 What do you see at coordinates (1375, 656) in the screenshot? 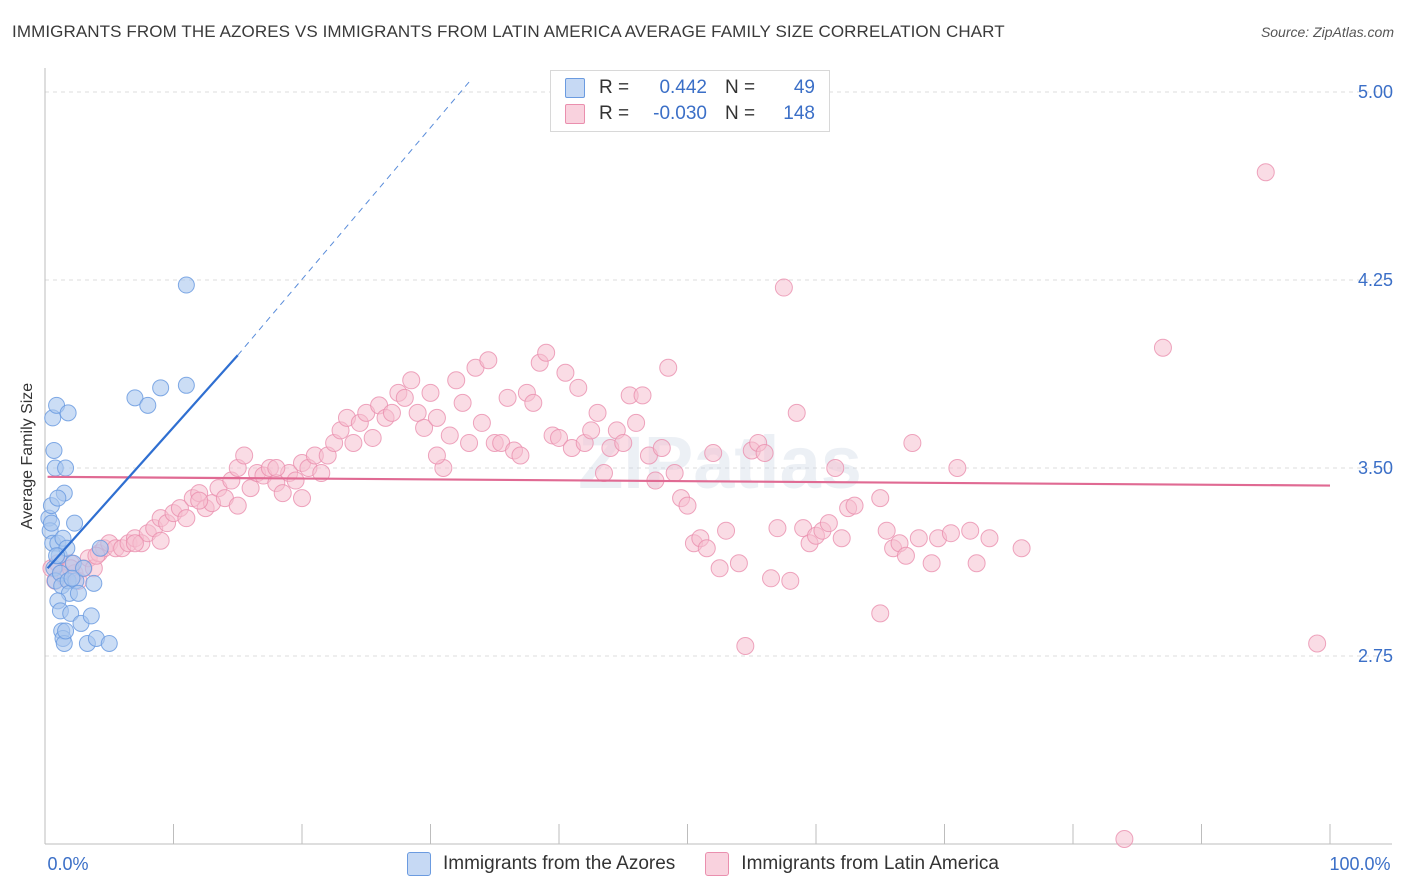
I see `y-tick-label: 2.75` at bounding box center [1375, 656].